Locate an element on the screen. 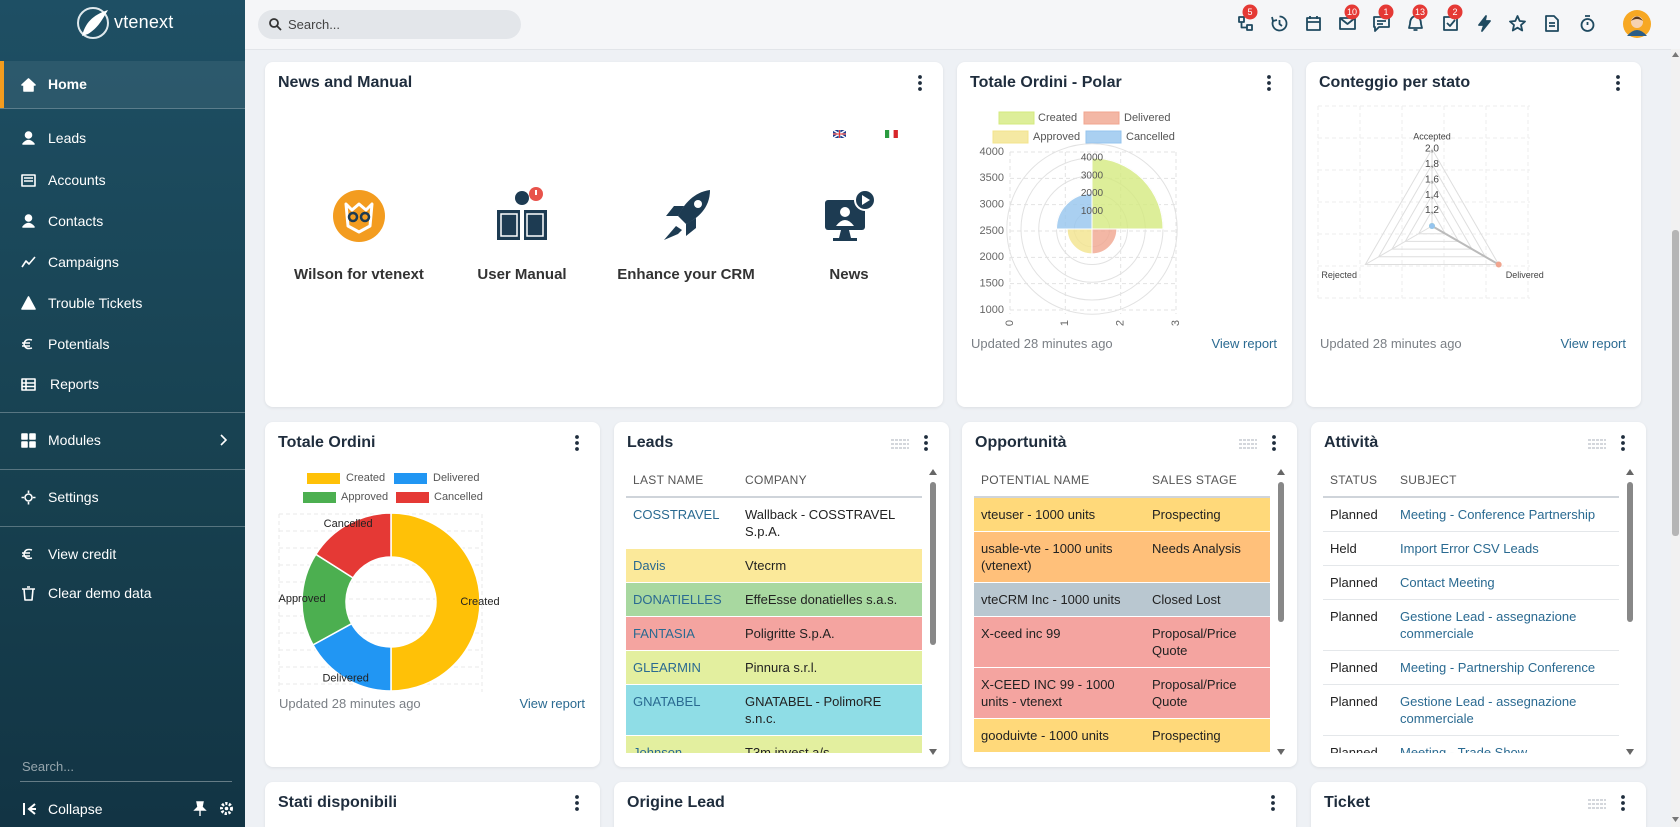  menu-glyph is located at coordinates (28, 138).